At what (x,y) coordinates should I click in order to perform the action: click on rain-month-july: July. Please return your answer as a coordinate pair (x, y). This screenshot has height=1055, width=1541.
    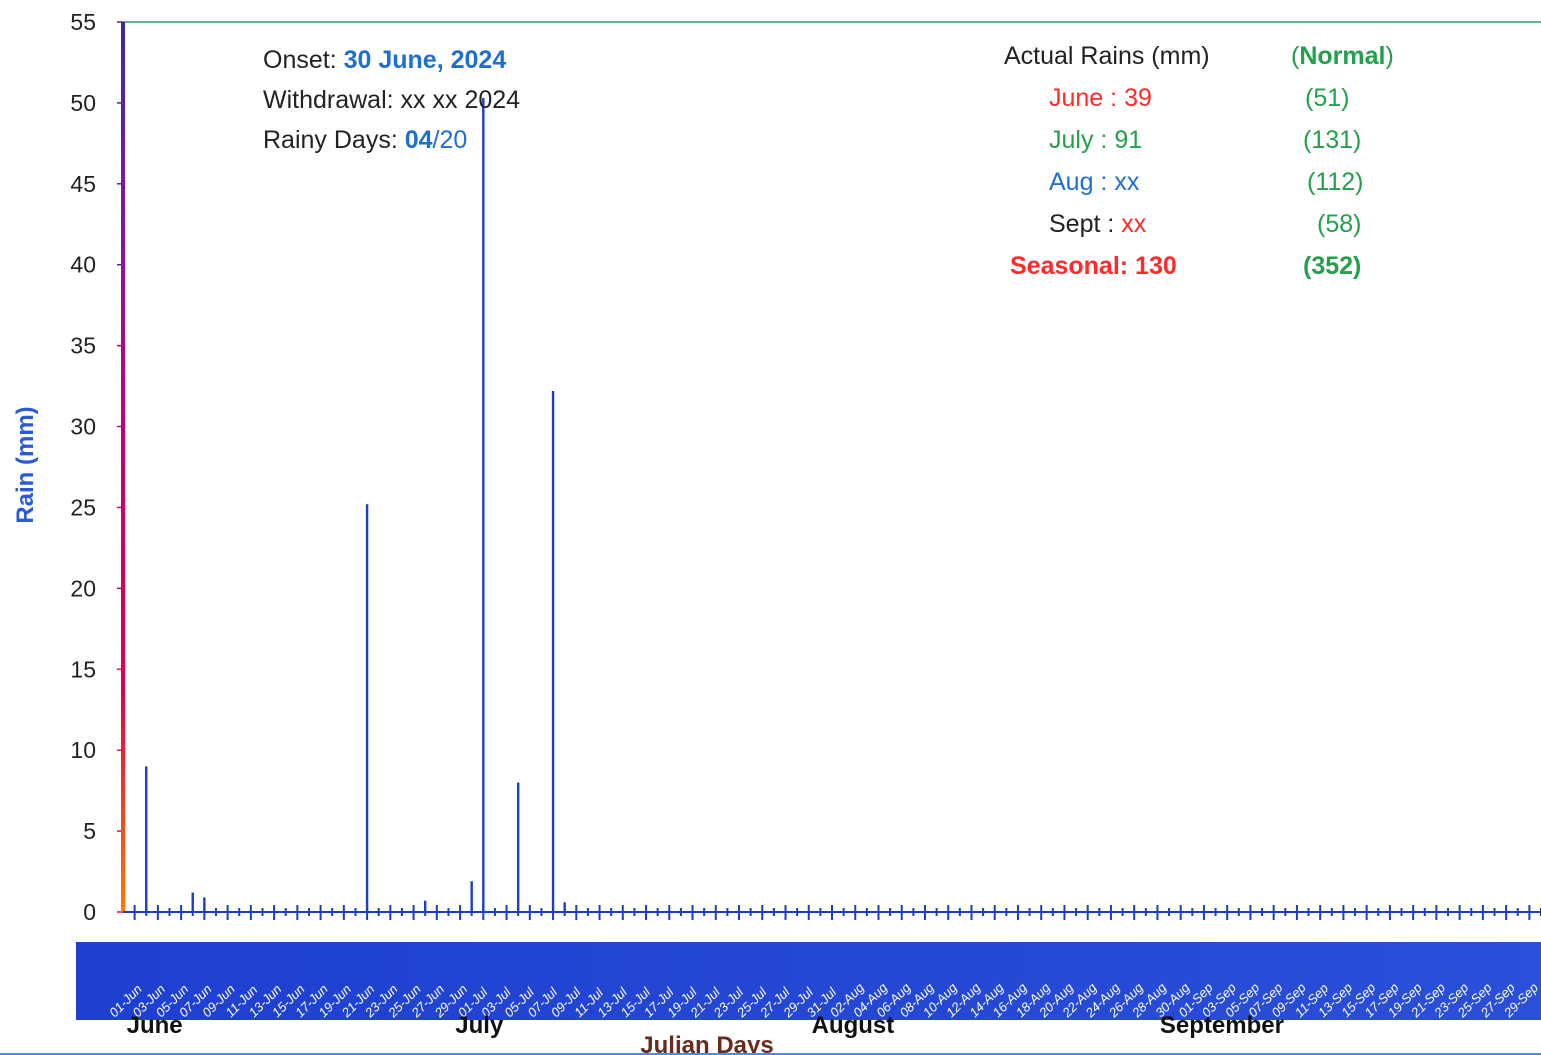
    Looking at the image, I should click on (1071, 140).